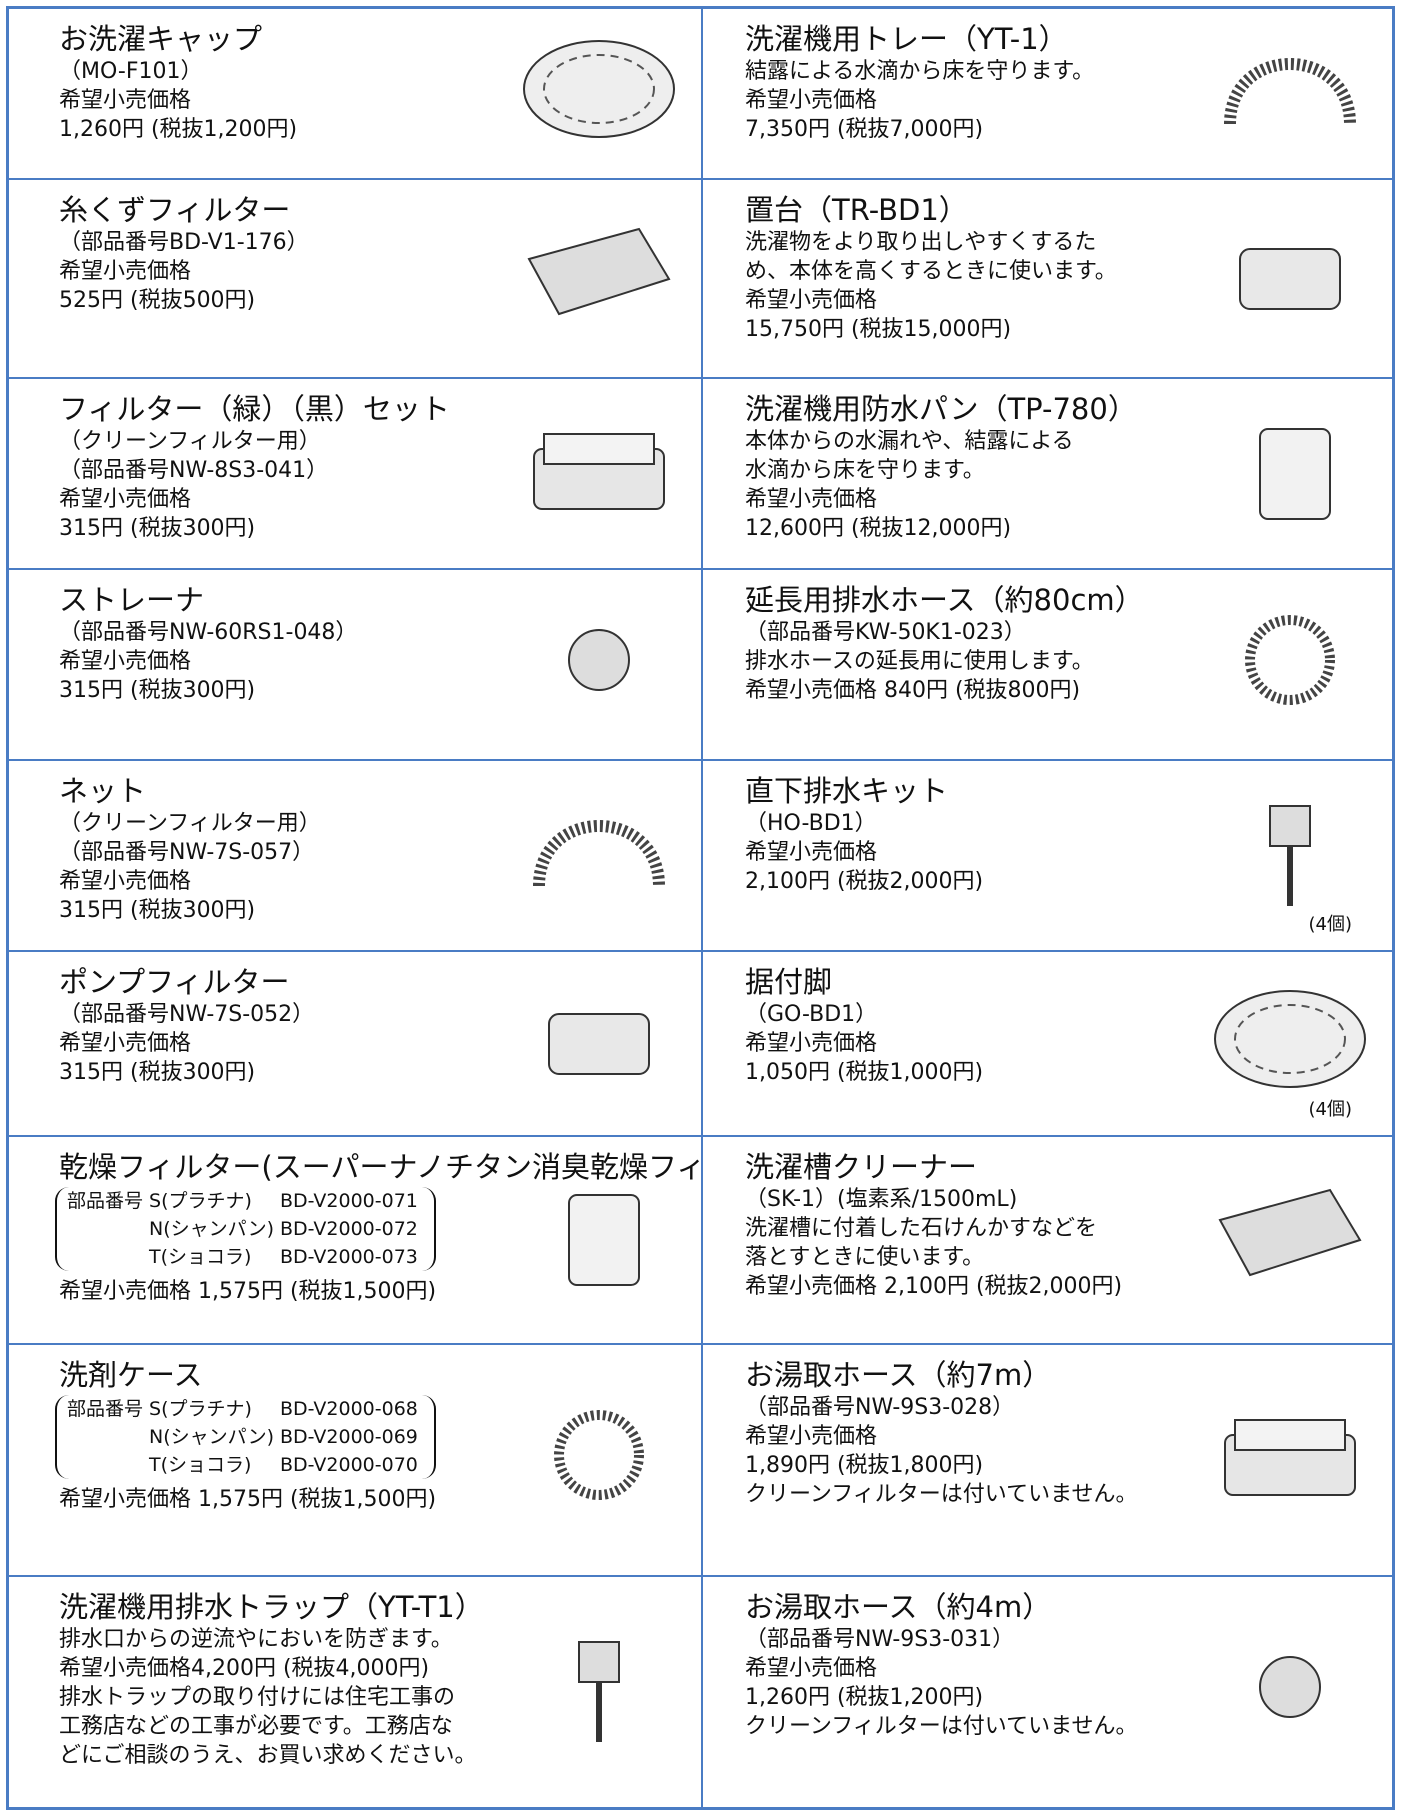 Image resolution: width=1401 pixels, height=1816 pixels. Describe the element at coordinates (103, 791) in the screenshot. I see `item-title: ネット` at that location.